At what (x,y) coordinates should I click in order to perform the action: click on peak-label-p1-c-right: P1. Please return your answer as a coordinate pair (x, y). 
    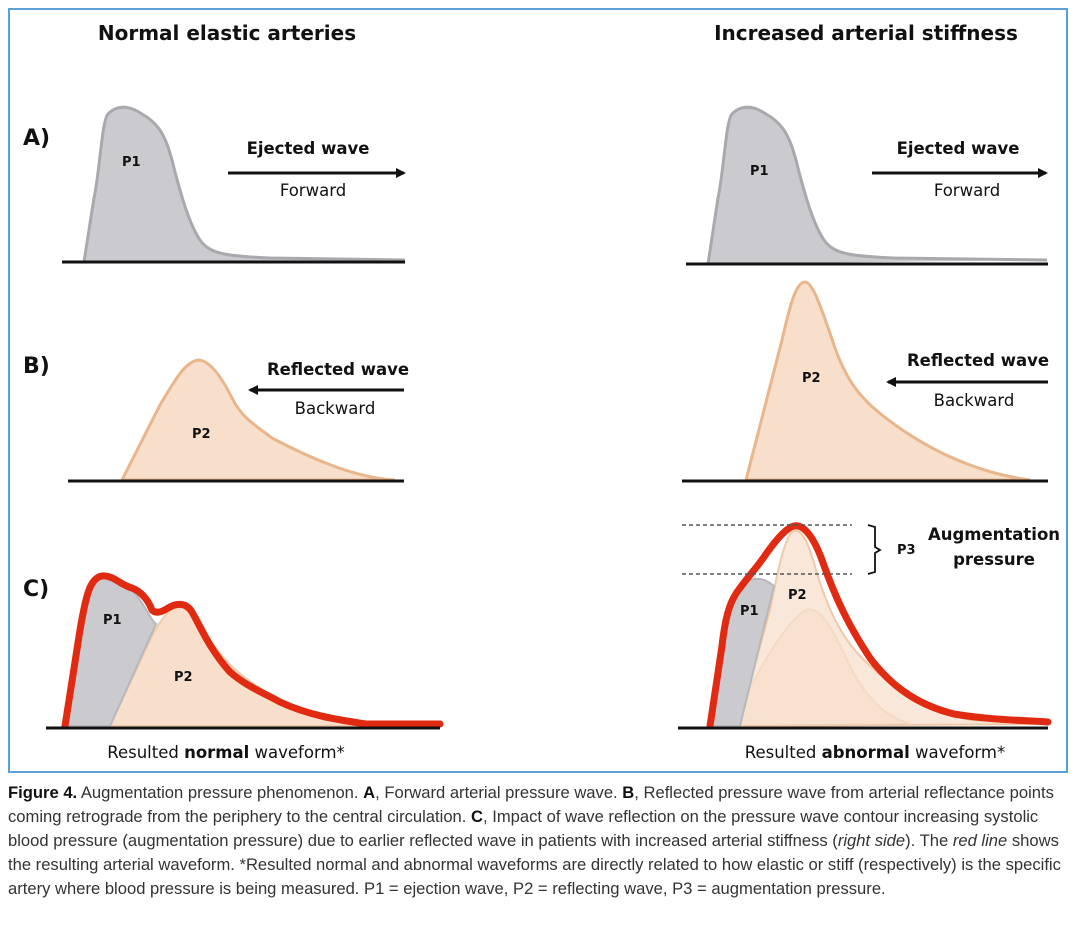
    Looking at the image, I should click on (749, 611).